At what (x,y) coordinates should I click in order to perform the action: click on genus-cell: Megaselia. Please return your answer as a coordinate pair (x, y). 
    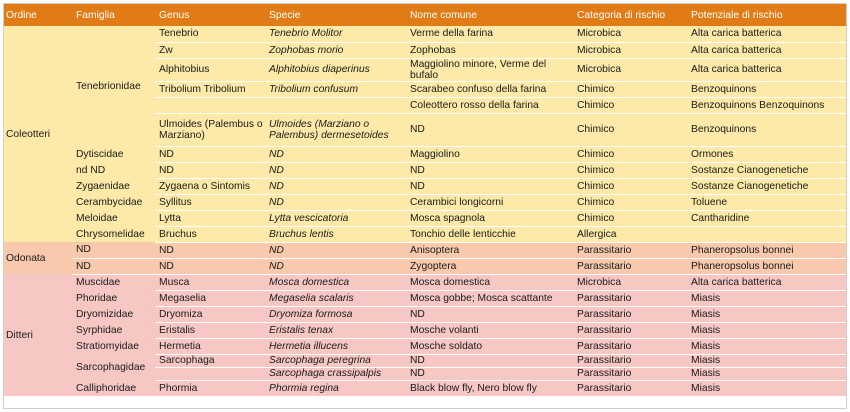
    Looking at the image, I should click on (210, 298).